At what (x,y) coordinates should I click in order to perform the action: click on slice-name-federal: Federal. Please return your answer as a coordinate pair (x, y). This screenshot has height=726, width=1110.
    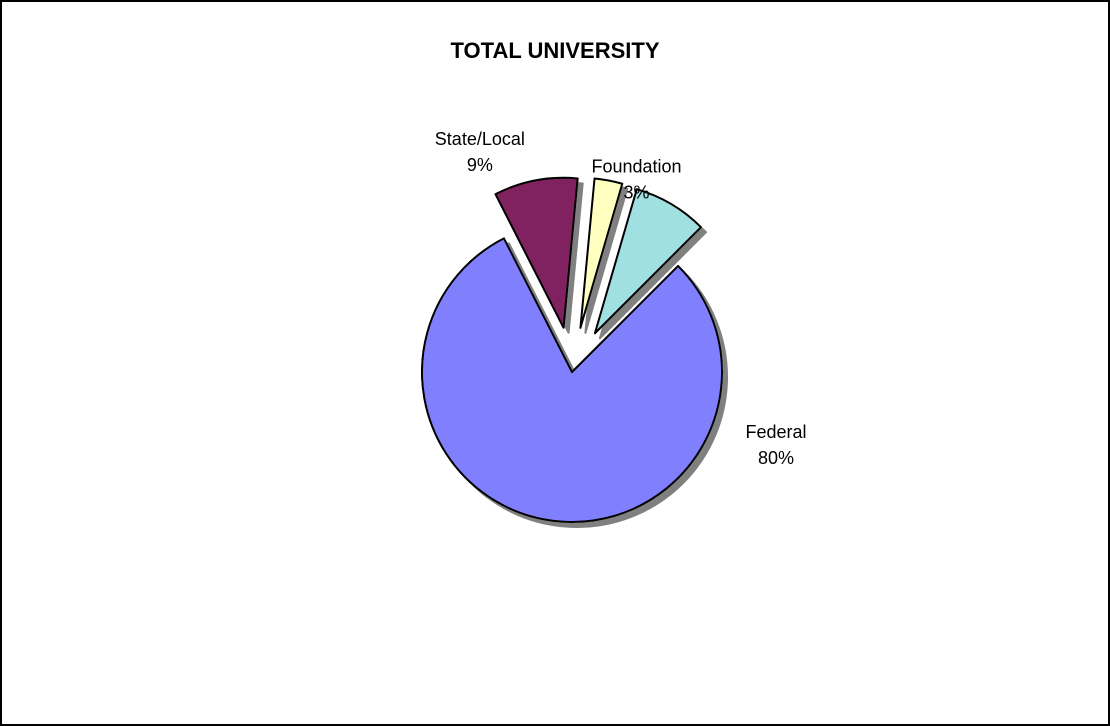
    Looking at the image, I should click on (775, 432).